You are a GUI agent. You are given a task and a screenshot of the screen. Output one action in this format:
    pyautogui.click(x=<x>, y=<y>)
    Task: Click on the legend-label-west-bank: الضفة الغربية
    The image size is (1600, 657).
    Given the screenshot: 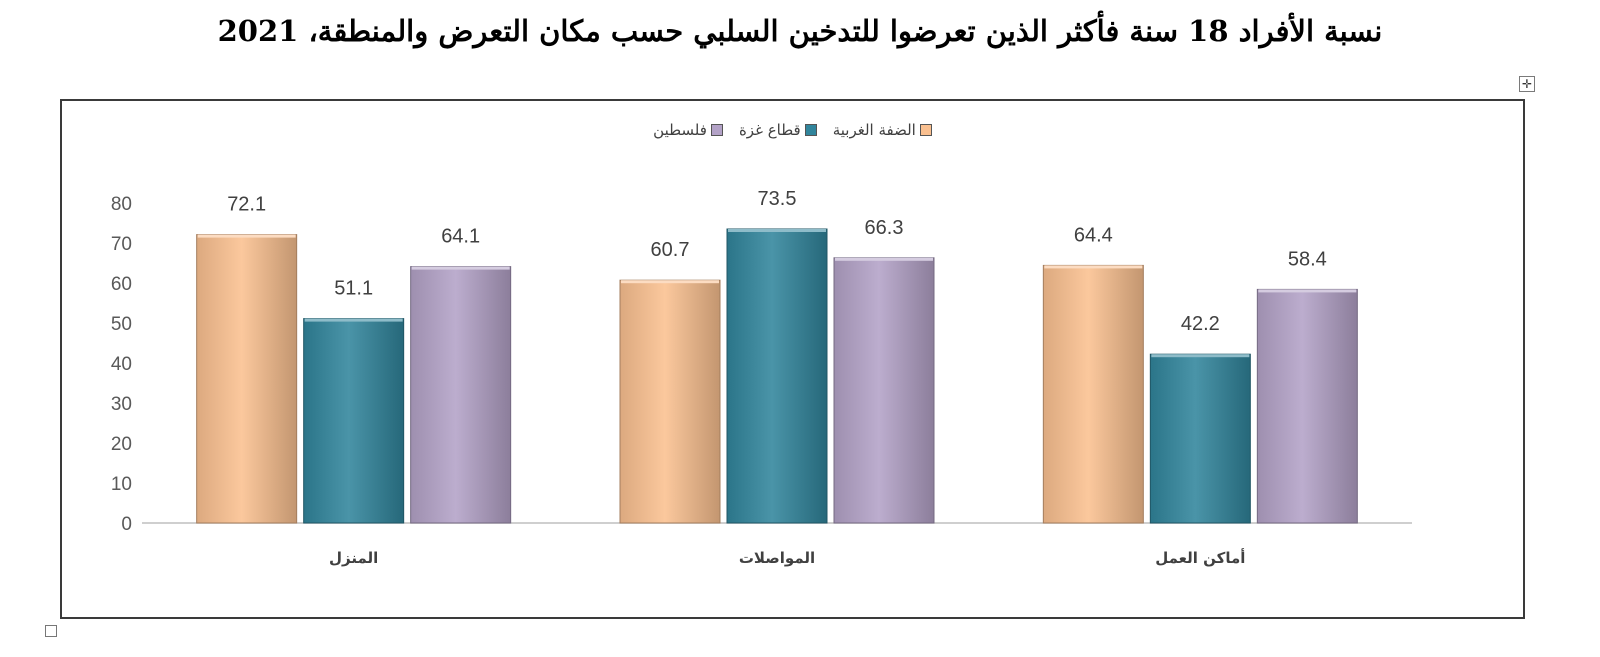 What is the action you would take?
    pyautogui.click(x=874, y=130)
    